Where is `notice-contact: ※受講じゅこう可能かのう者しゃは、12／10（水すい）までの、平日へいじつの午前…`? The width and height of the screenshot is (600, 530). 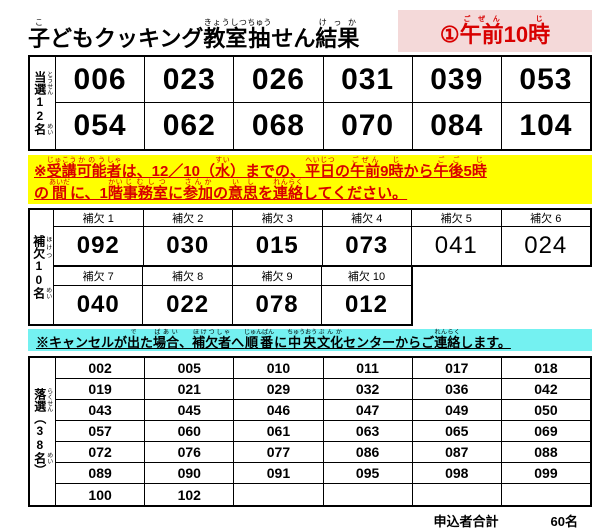 notice-contact: ※受講じゅこう可能かのう者しゃは、12／10（水すい）までの、平日へいじつの午前… is located at coordinates (310, 179).